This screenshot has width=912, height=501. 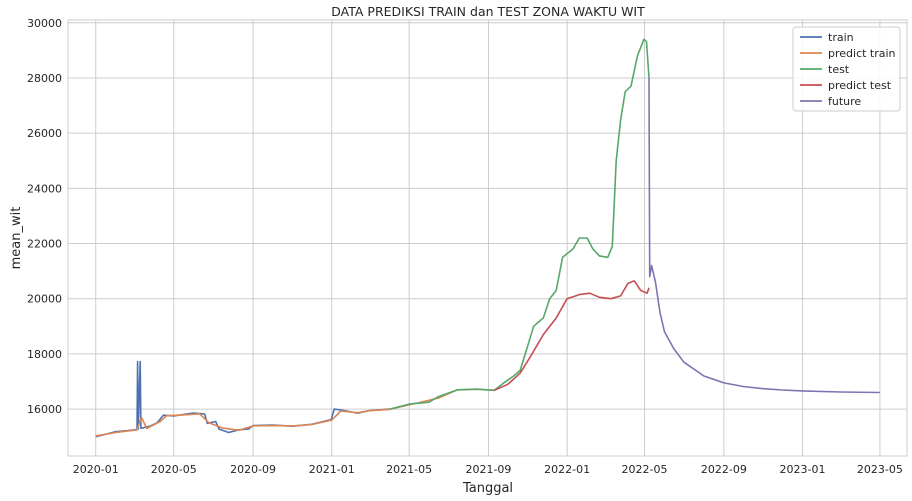 I want to click on y-tick-label: 28000, so click(x=44, y=78).